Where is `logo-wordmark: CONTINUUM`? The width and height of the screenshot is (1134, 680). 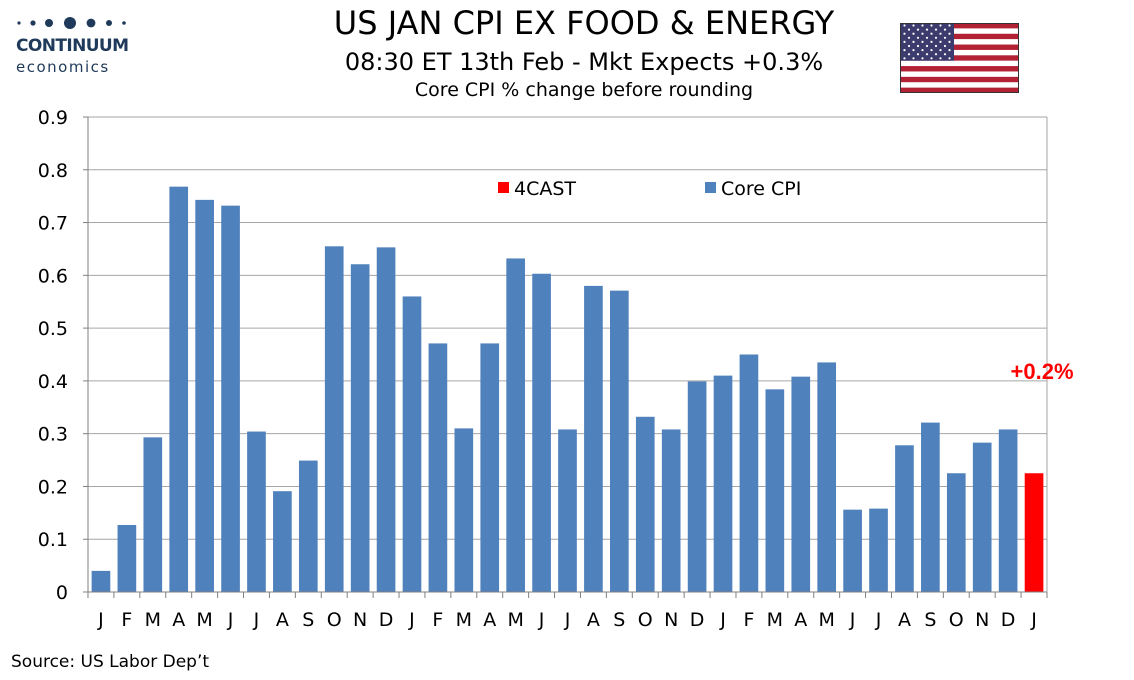 logo-wordmark: CONTINUUM is located at coordinates (72, 46).